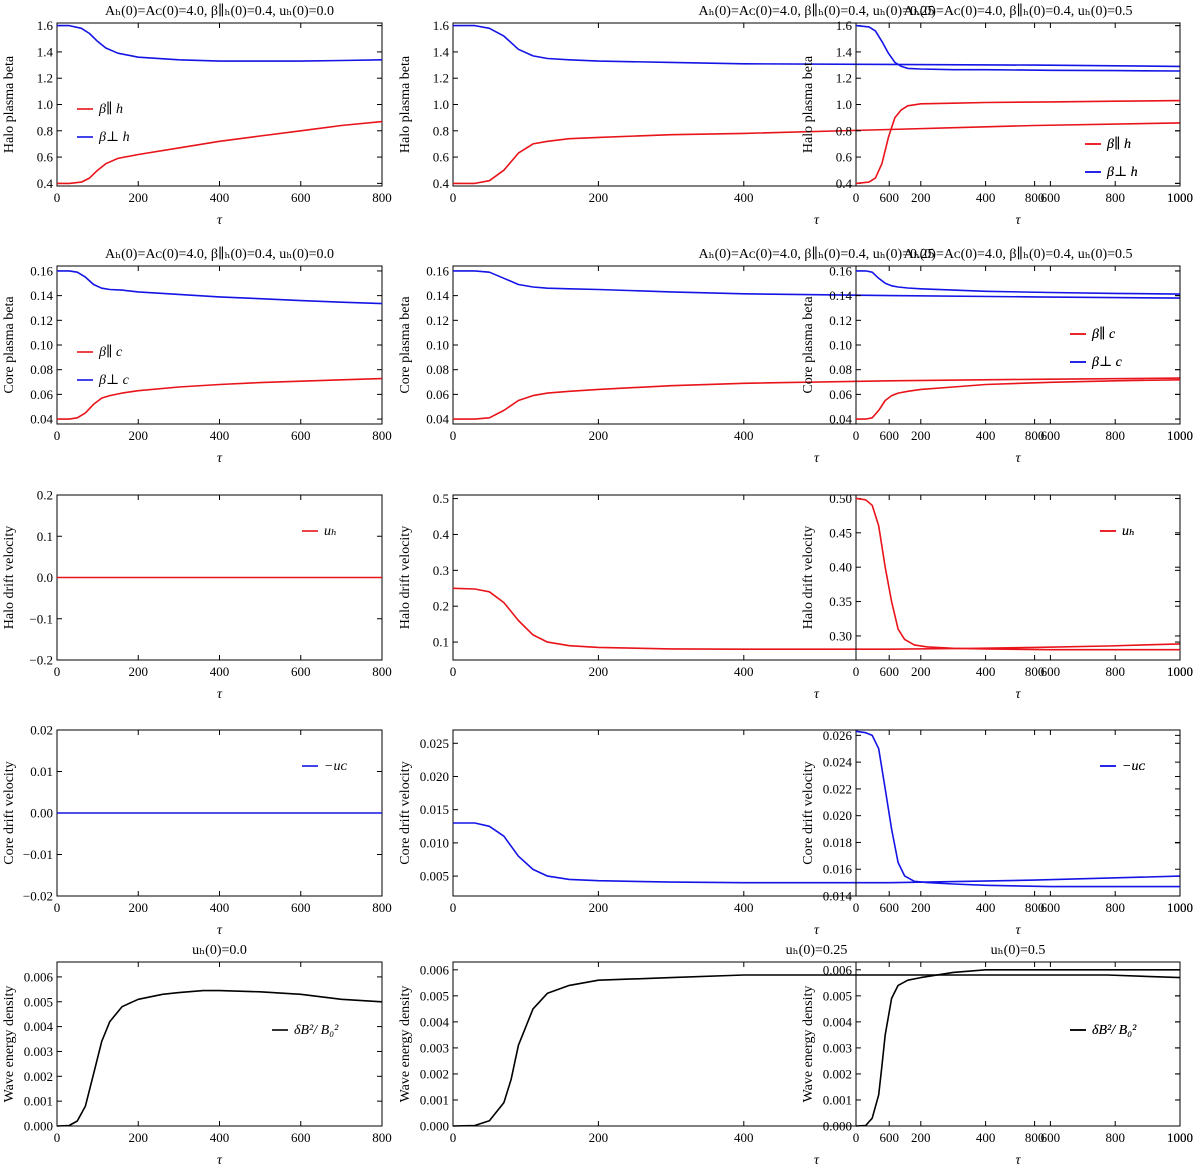  What do you see at coordinates (38, 854) in the screenshot?
I see `y-tick-label: −0.01` at bounding box center [38, 854].